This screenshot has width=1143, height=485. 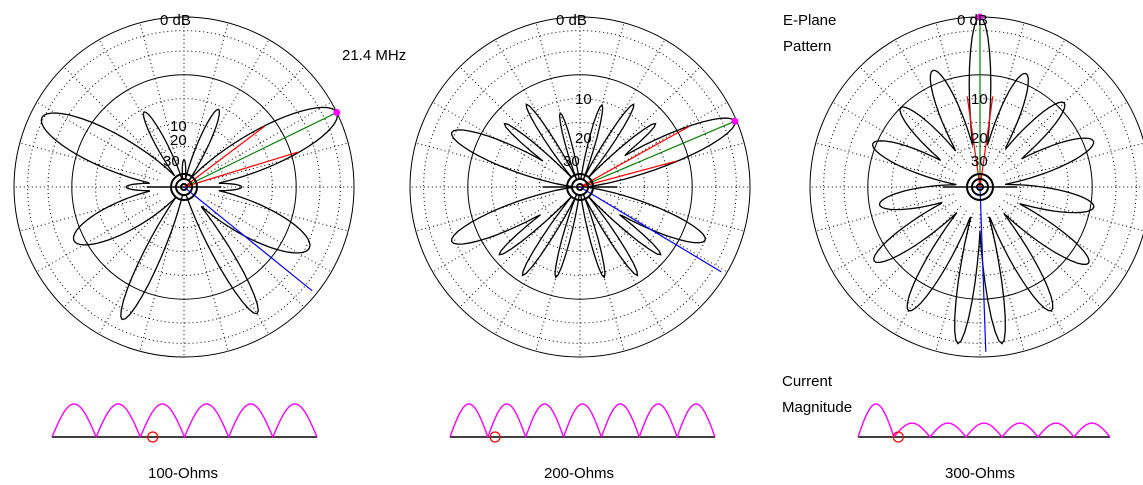 I want to click on eplane-label-line1: E-Plane, so click(x=809, y=20).